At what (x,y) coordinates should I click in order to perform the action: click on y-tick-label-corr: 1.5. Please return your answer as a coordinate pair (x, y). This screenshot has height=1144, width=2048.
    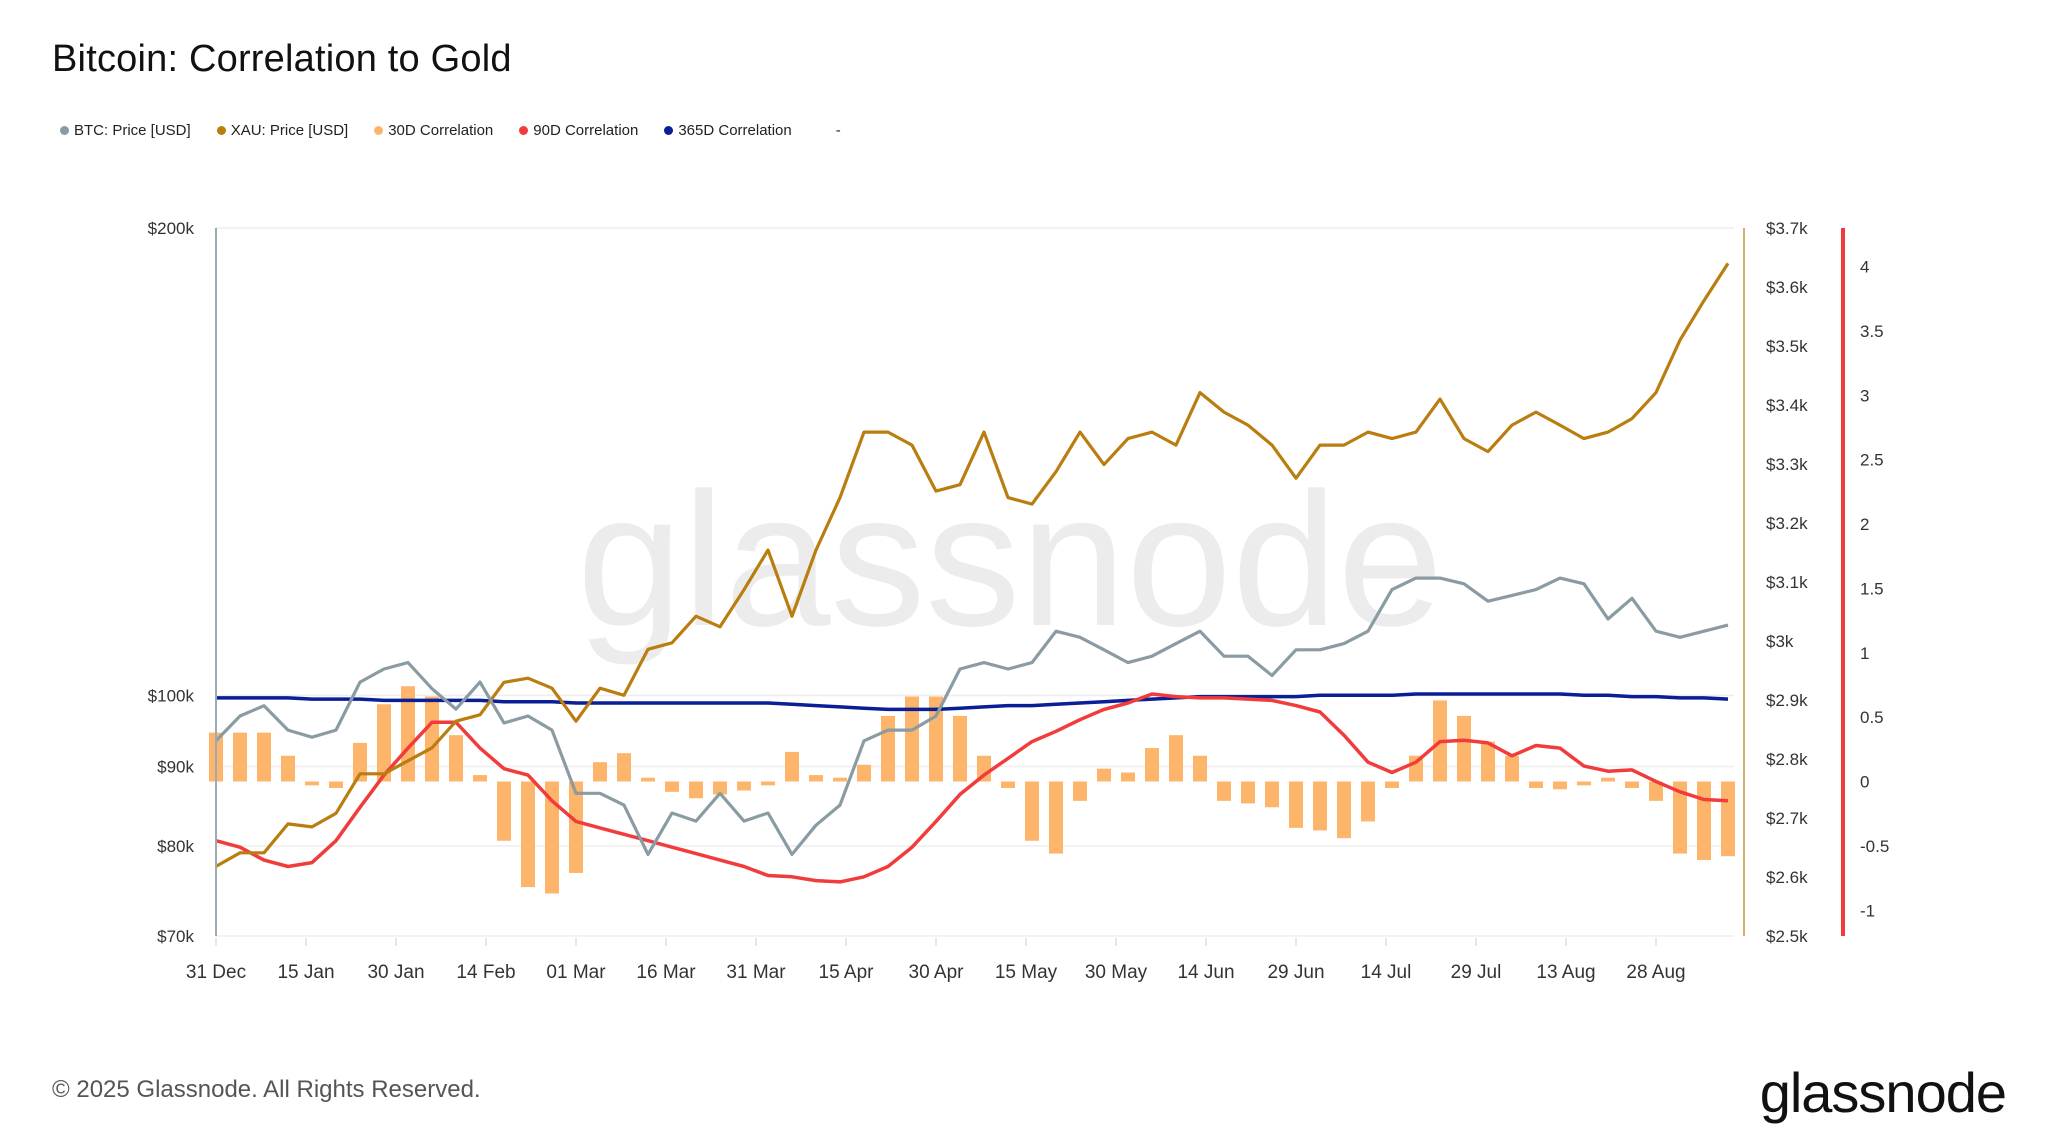
    Looking at the image, I should click on (1872, 588).